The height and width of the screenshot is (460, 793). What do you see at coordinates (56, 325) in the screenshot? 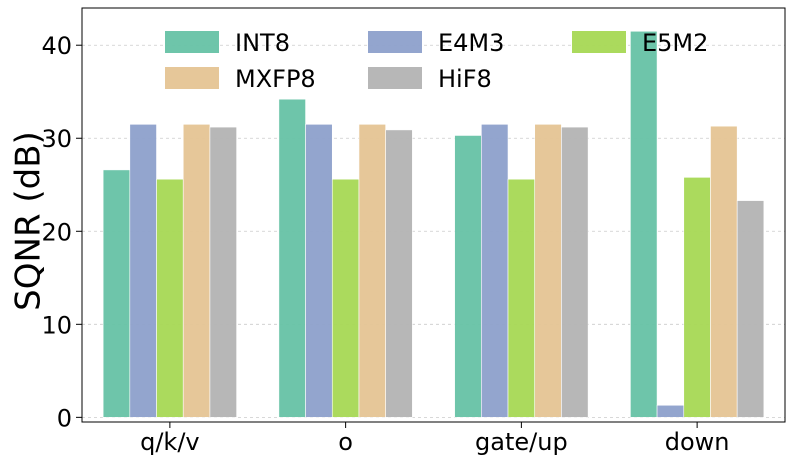
I see `y-tick-label: 10` at bounding box center [56, 325].